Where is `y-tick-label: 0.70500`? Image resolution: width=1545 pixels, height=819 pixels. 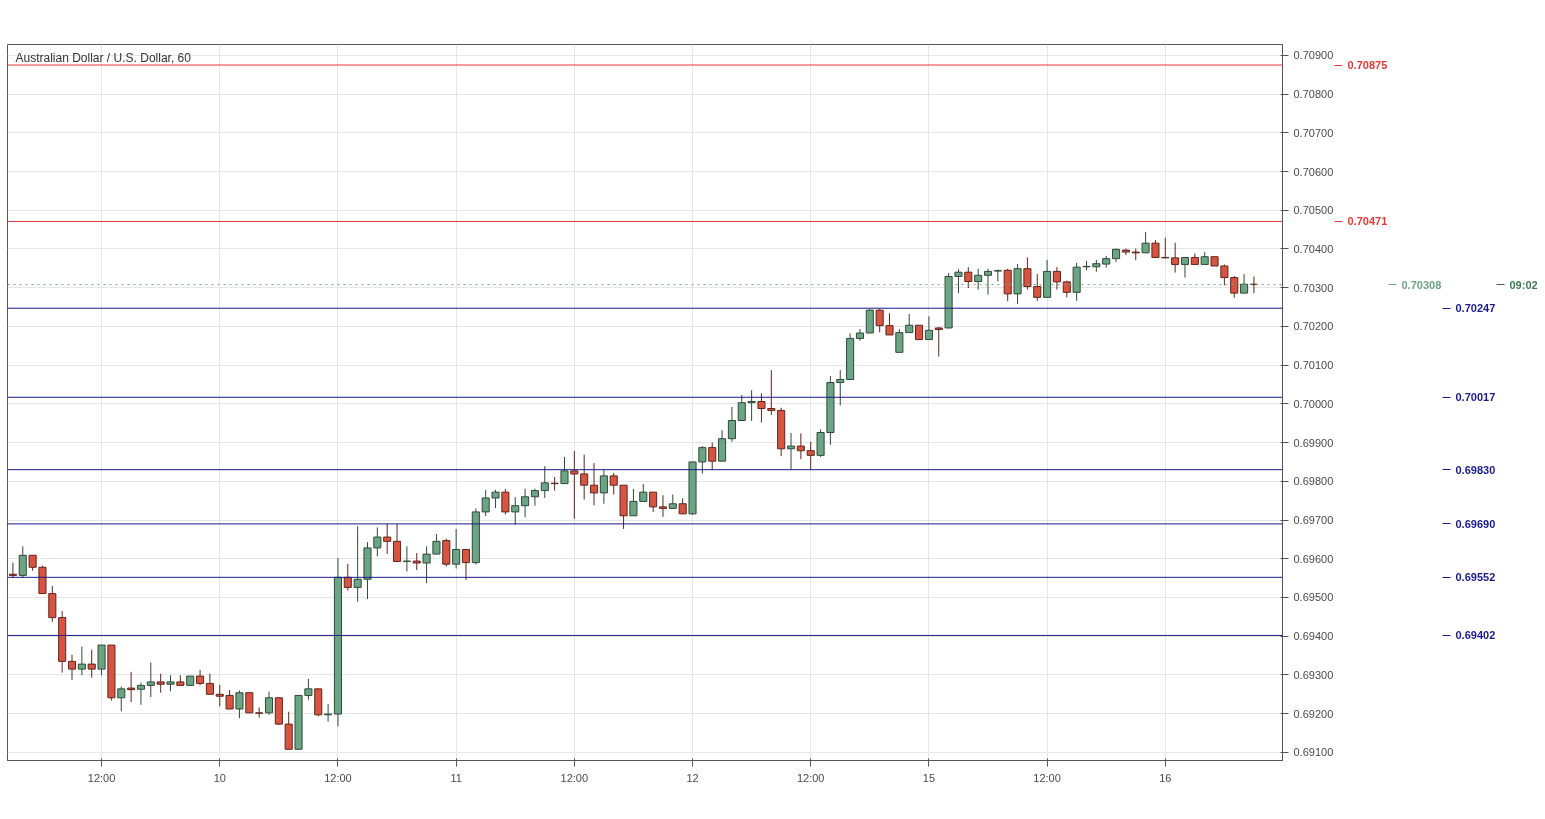
y-tick-label: 0.70500 is located at coordinates (1313, 210).